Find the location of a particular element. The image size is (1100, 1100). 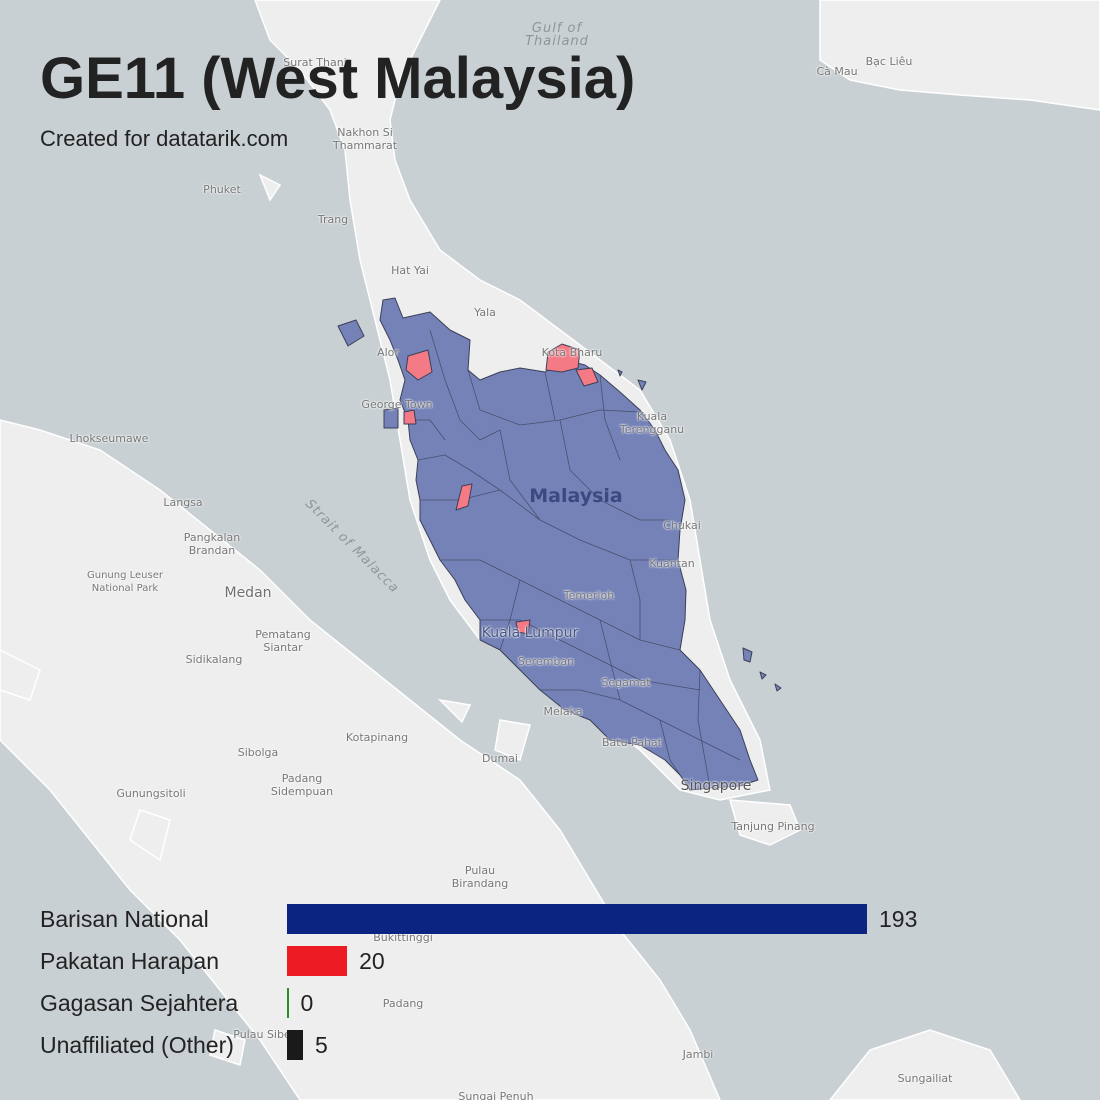

map-label-sungailiat: Sungailiat is located at coordinates (925, 1078).